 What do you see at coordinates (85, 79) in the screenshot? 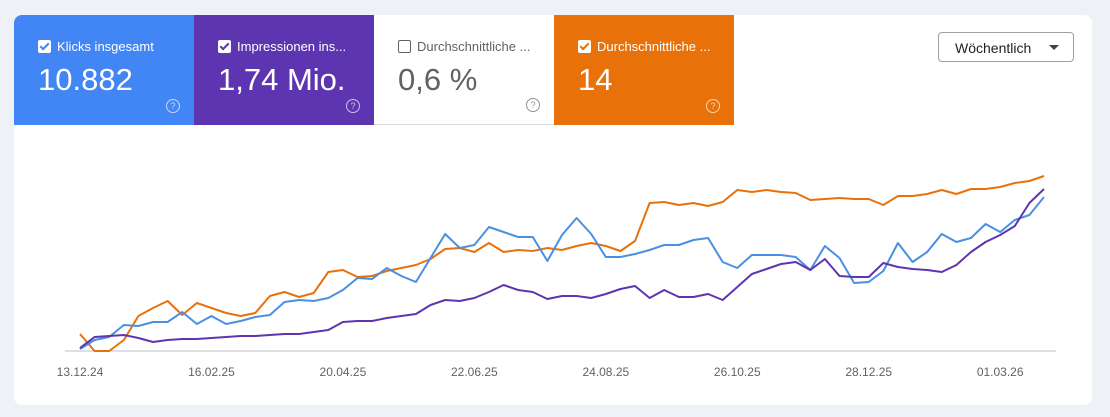
I see `card-value: 10.882` at bounding box center [85, 79].